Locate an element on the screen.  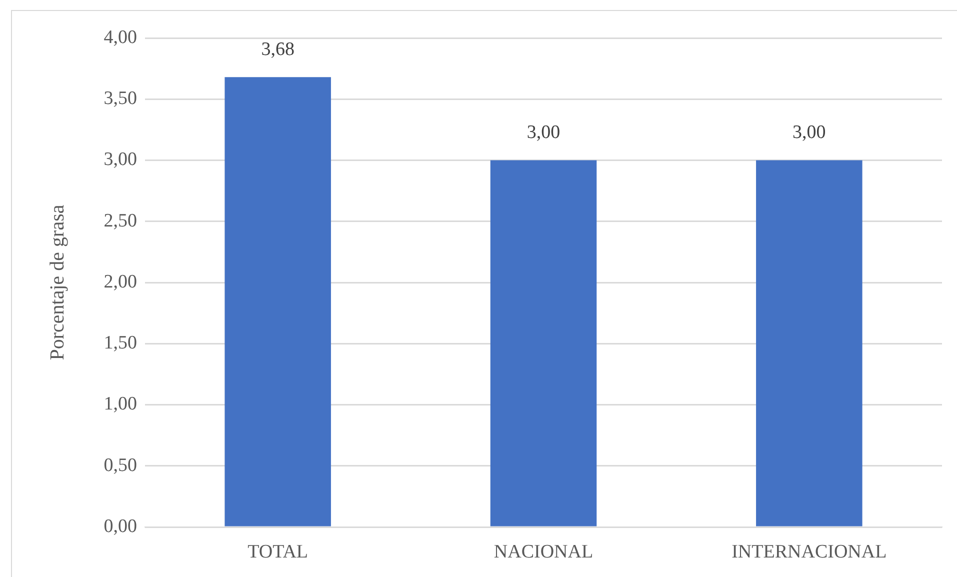
y-tick-label: 2,50 is located at coordinates (120, 221).